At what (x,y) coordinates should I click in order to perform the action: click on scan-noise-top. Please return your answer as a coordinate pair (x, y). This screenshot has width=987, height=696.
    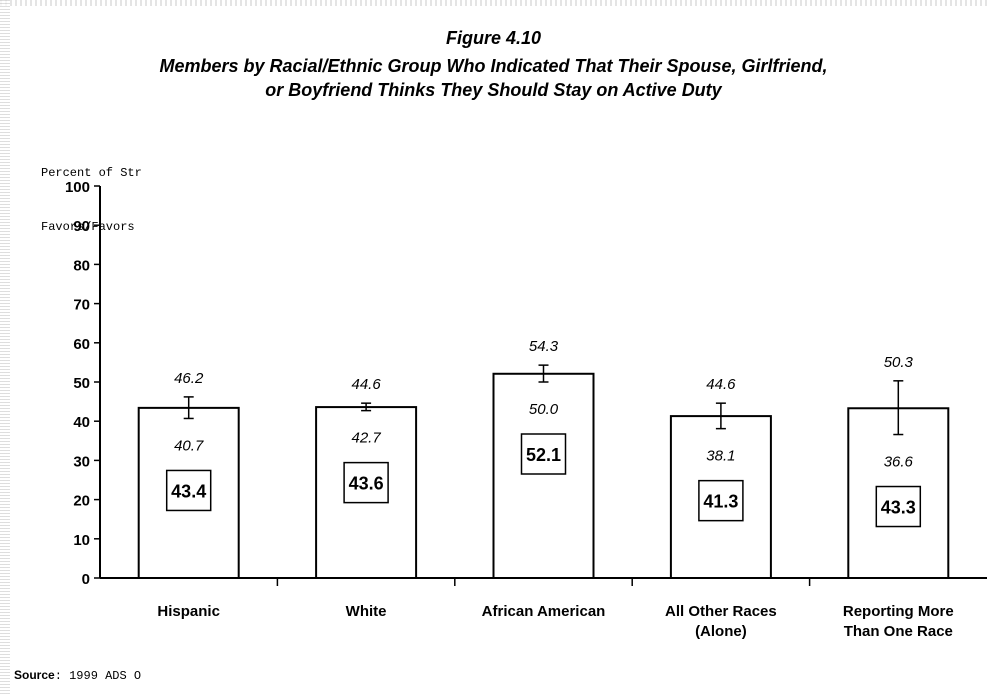
    Looking at the image, I should click on (493, 3).